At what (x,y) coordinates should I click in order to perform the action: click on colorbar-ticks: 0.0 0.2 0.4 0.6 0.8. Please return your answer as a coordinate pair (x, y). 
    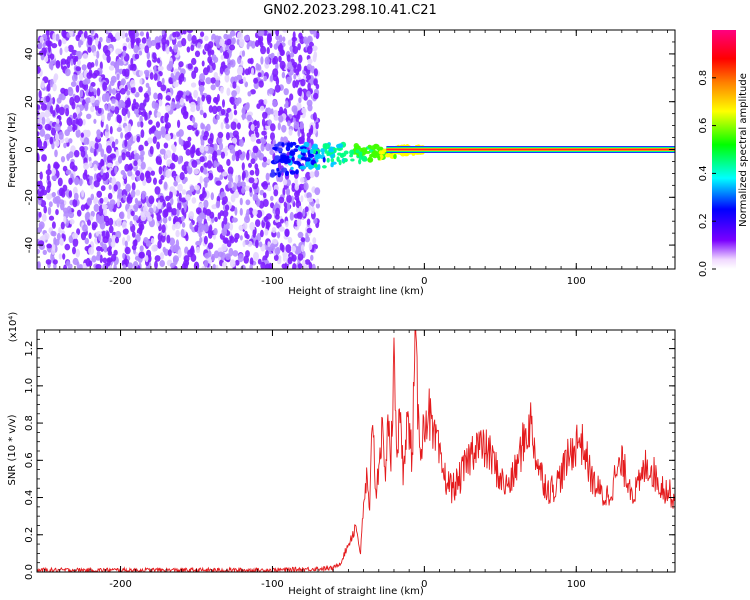
    Looking at the image, I should click on (707, 173).